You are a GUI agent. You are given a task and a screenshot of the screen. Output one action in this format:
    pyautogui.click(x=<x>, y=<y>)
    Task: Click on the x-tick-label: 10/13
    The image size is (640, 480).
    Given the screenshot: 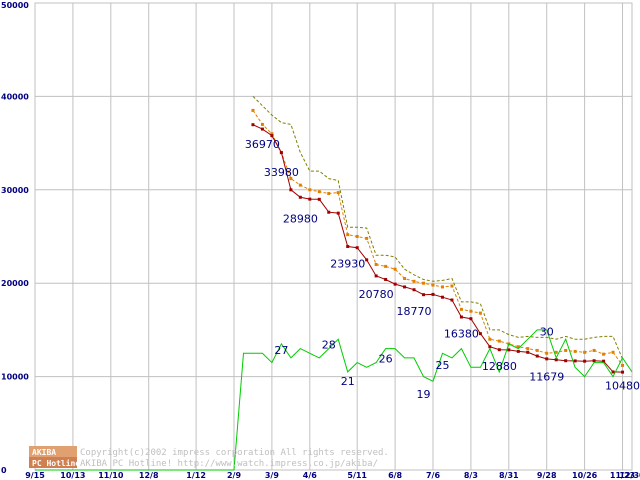 What is the action you would take?
    pyautogui.click(x=72, y=475)
    